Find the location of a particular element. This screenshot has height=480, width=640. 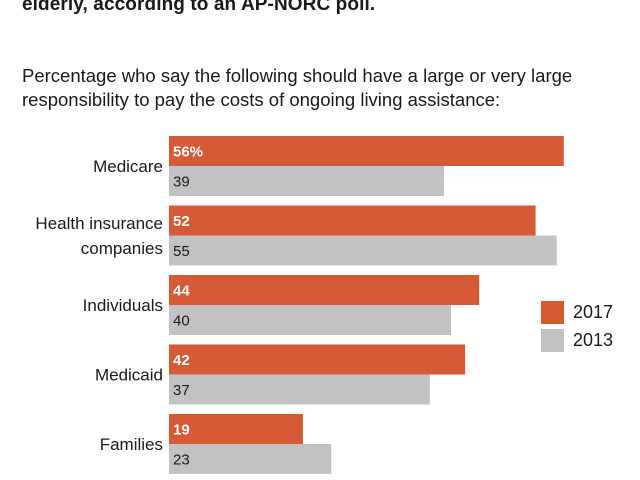

value-label-health-insurance-companies-2017: 52 is located at coordinates (181, 221).